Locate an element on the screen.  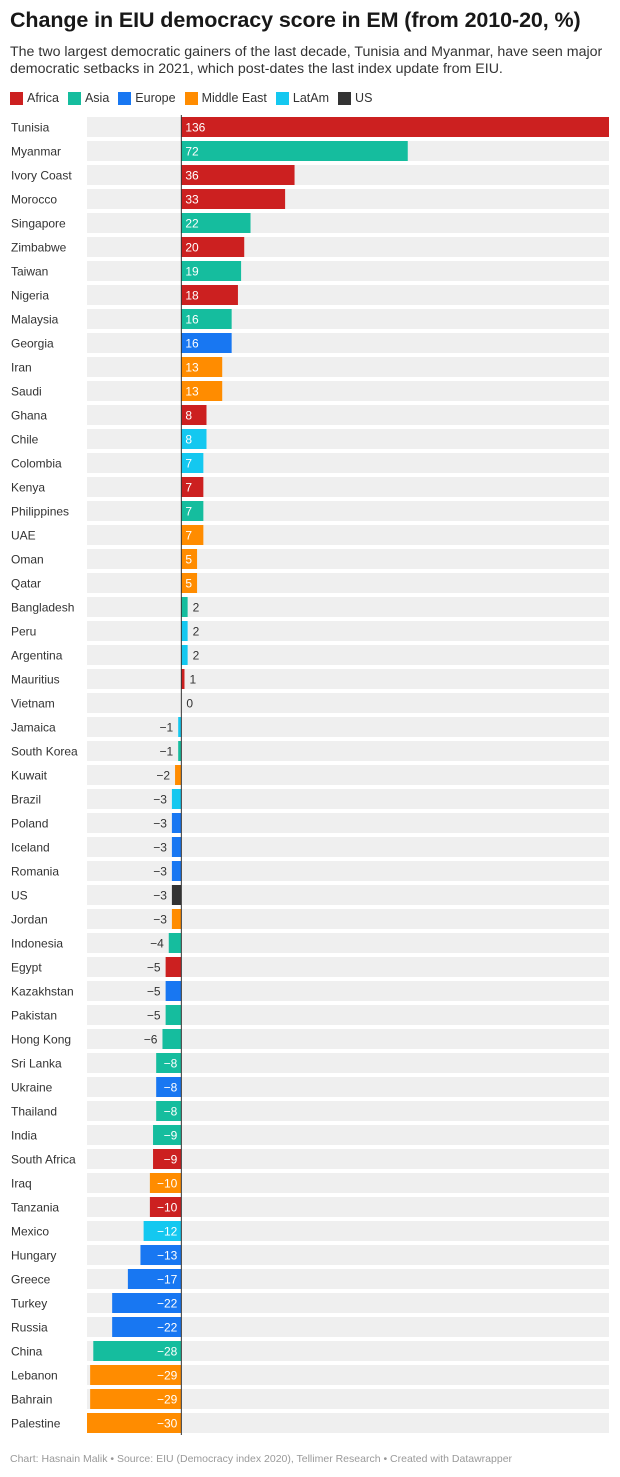
bar-jamaica is located at coordinates (180, 727).